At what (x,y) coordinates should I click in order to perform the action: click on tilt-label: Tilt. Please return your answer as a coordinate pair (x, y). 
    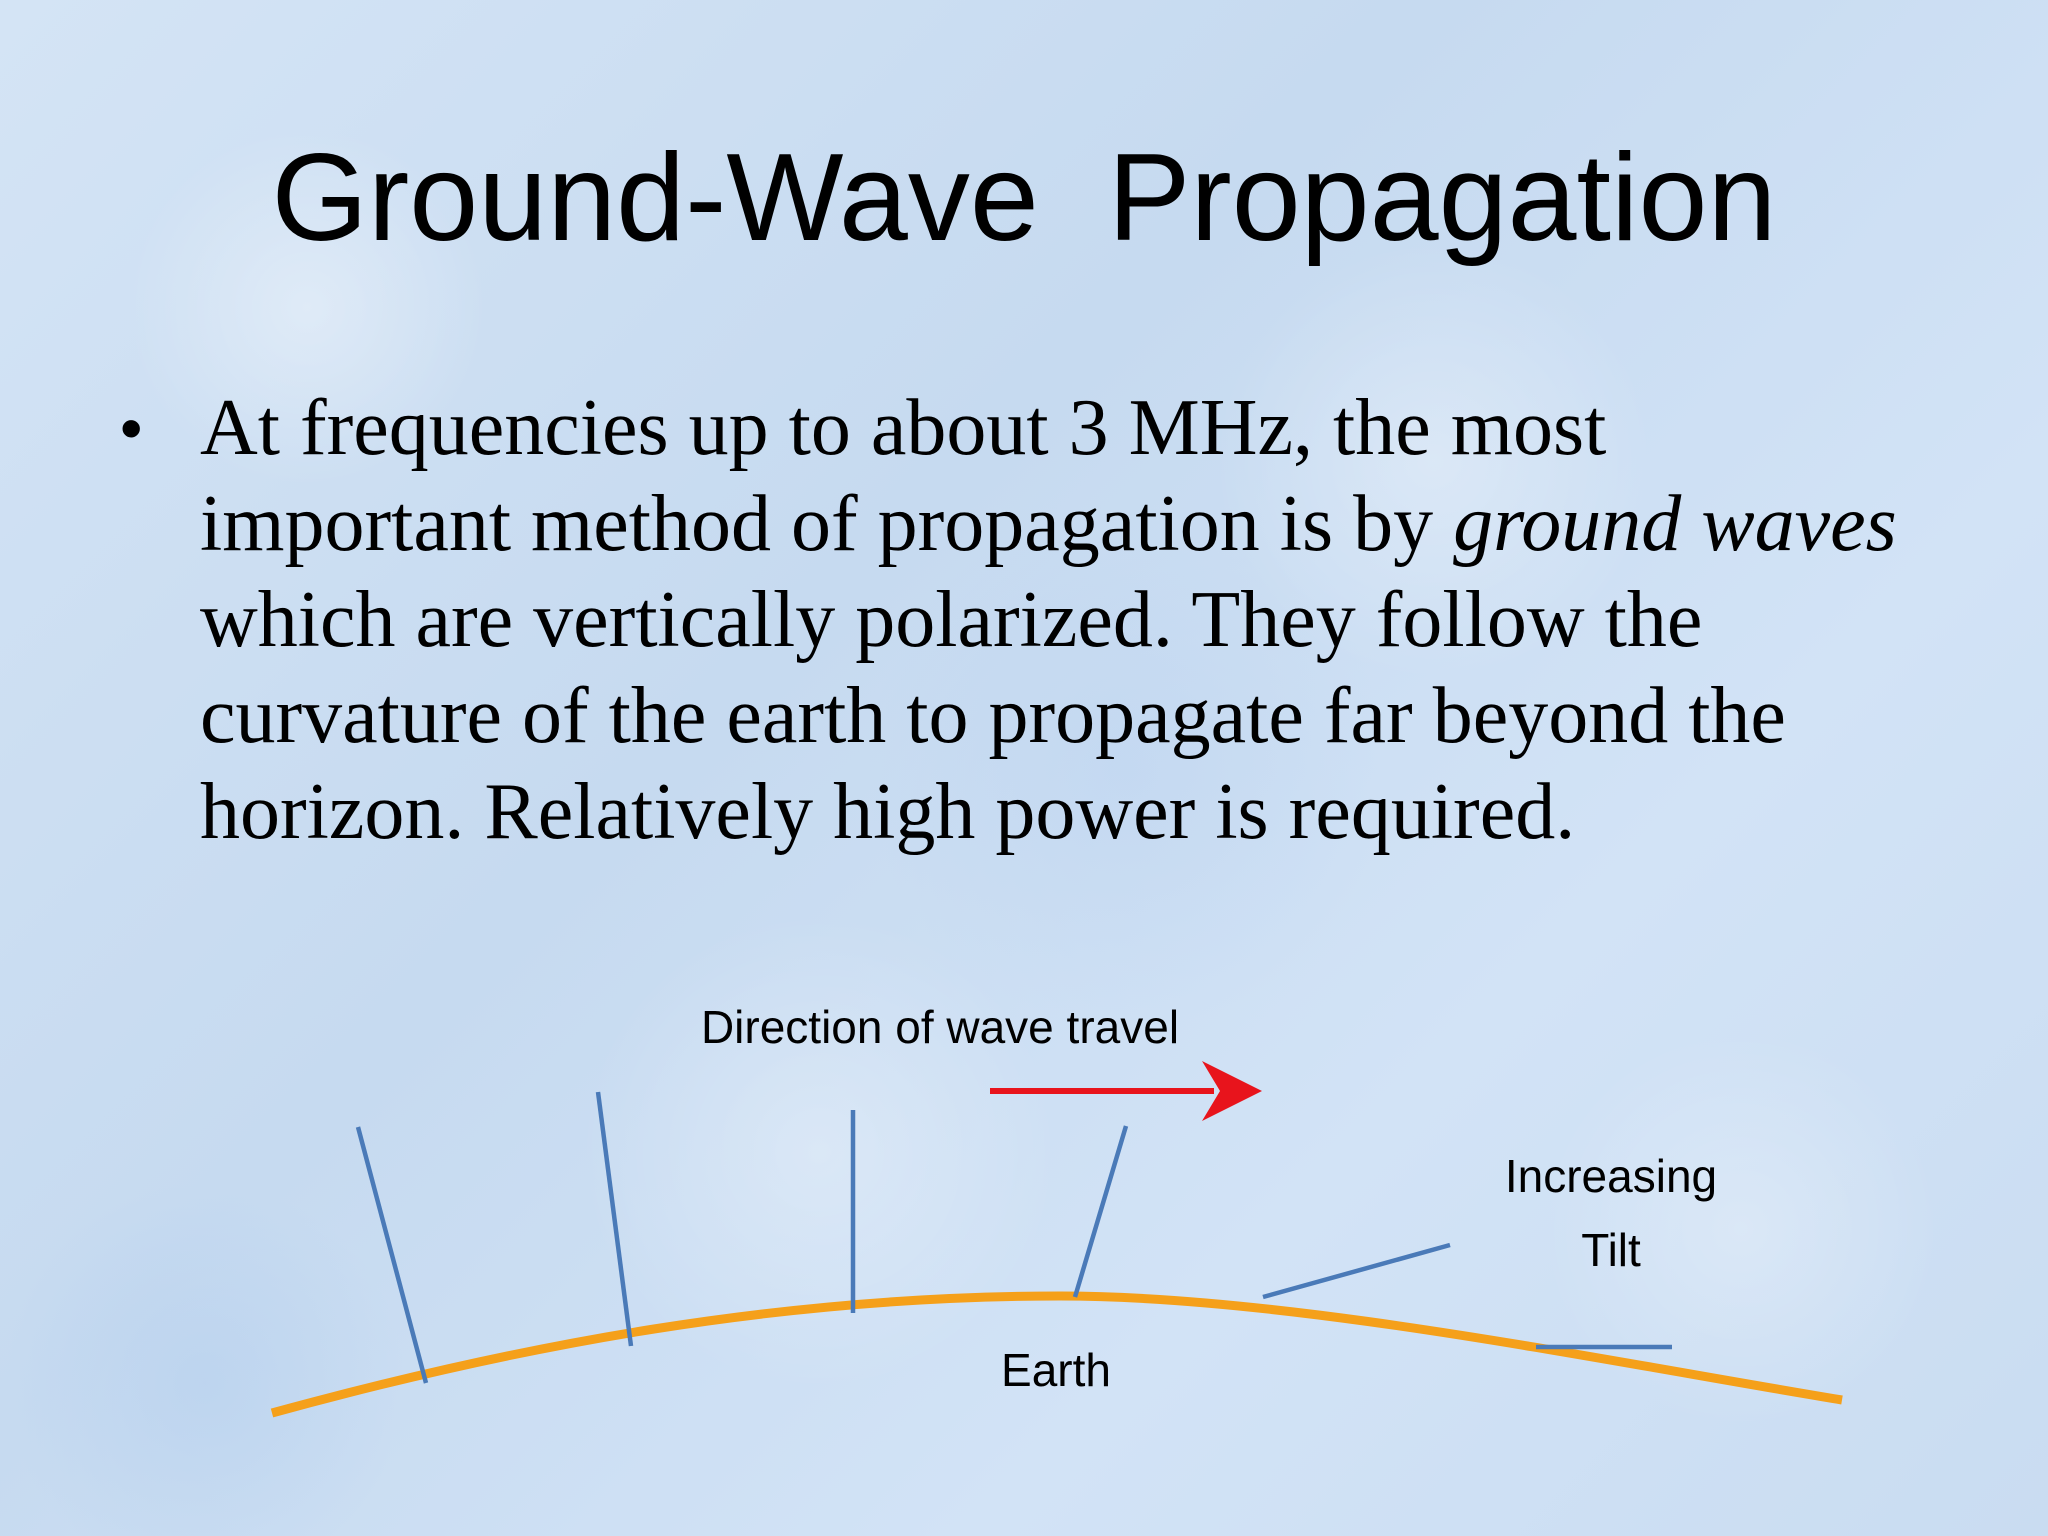
    Looking at the image, I should click on (1611, 1250).